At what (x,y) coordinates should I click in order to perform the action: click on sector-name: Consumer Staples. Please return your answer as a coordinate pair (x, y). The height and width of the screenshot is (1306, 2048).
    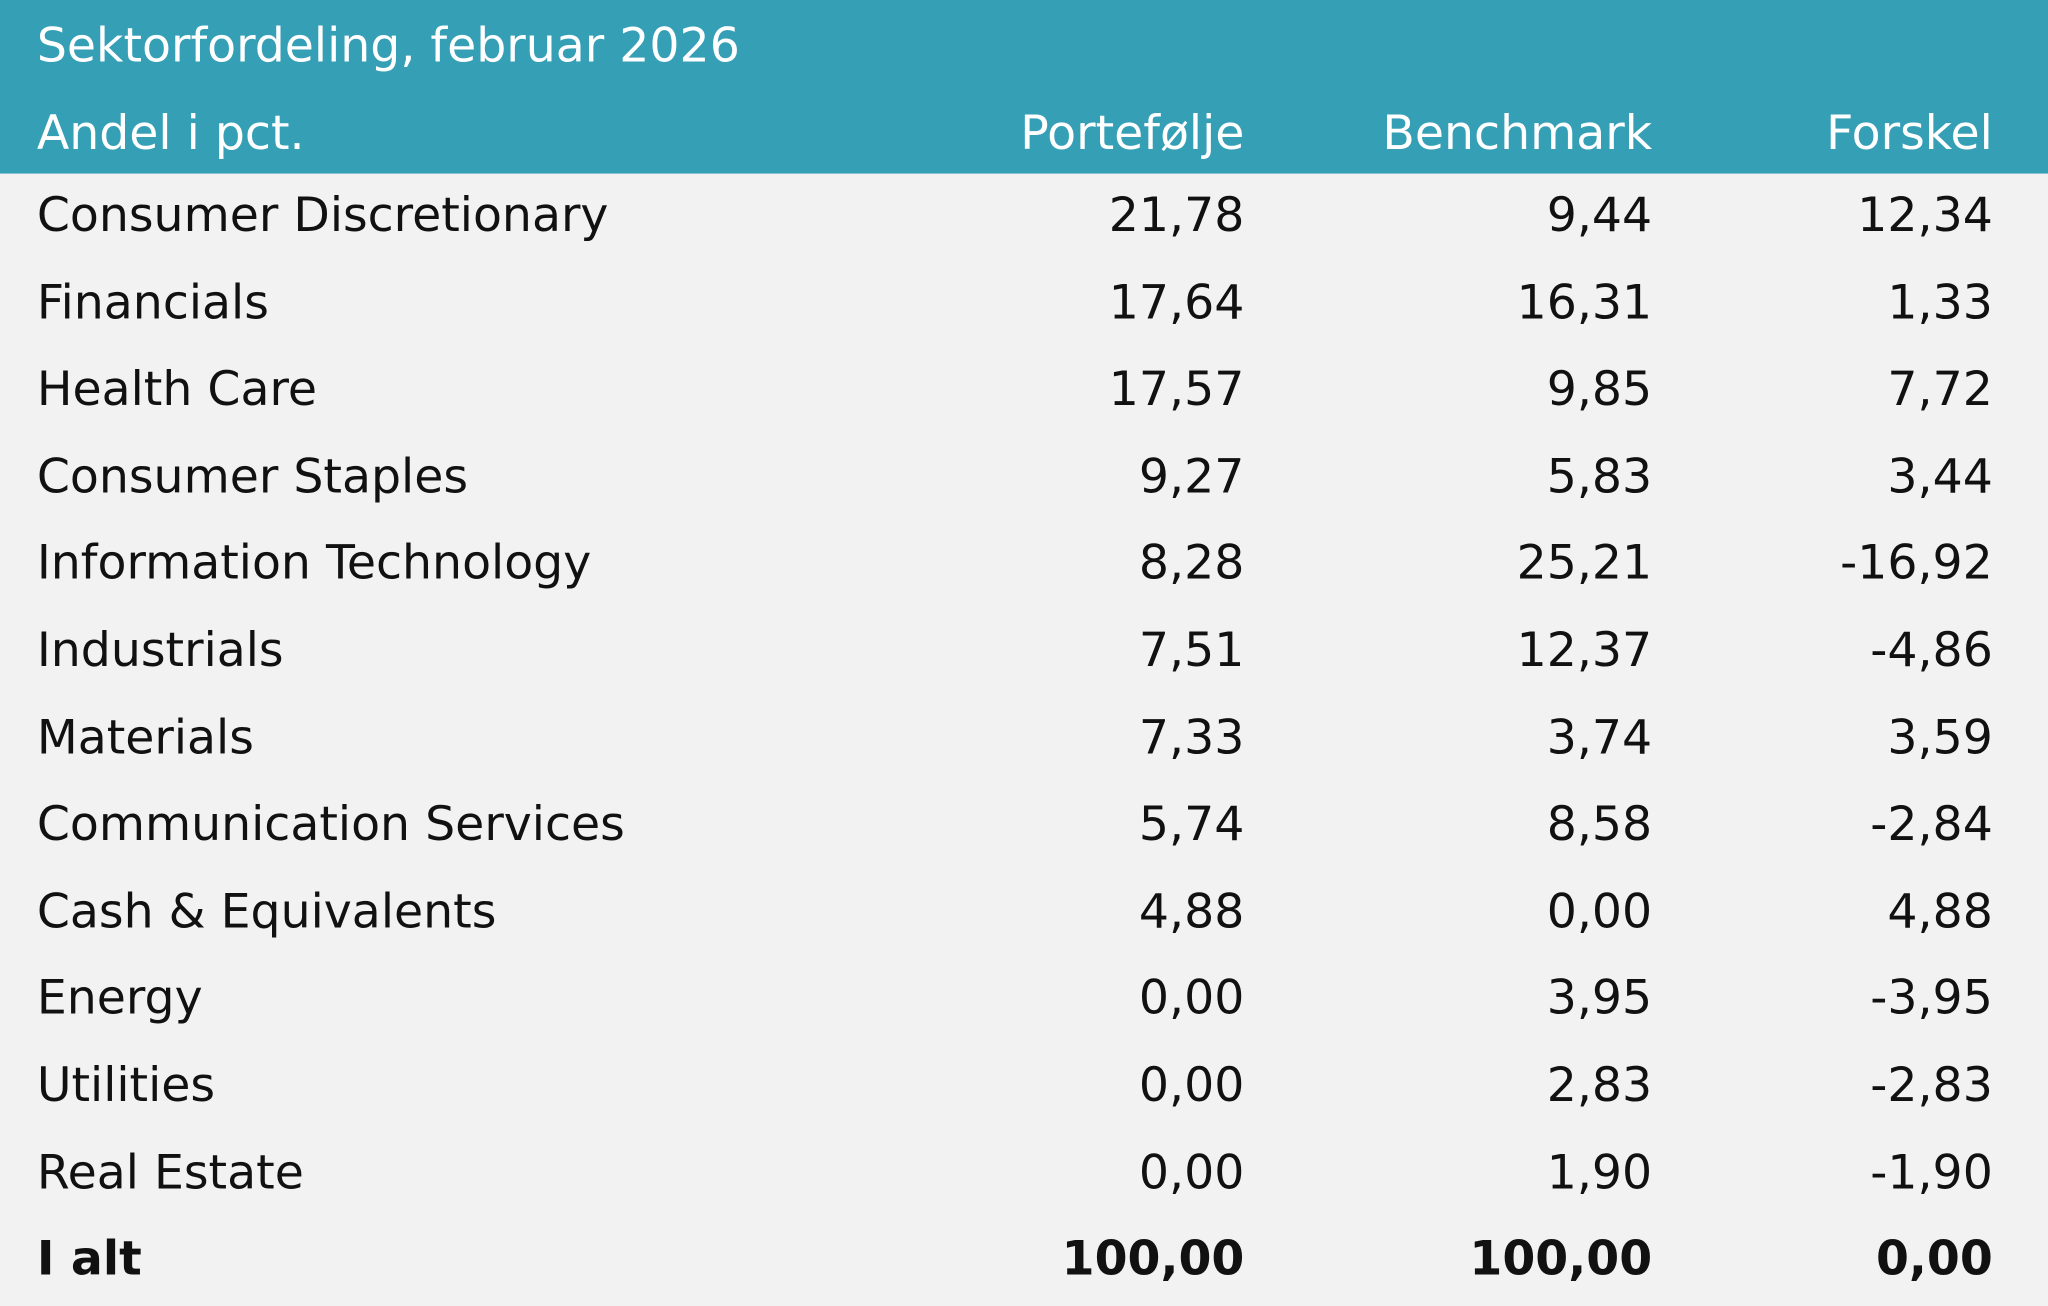
    Looking at the image, I should click on (252, 477).